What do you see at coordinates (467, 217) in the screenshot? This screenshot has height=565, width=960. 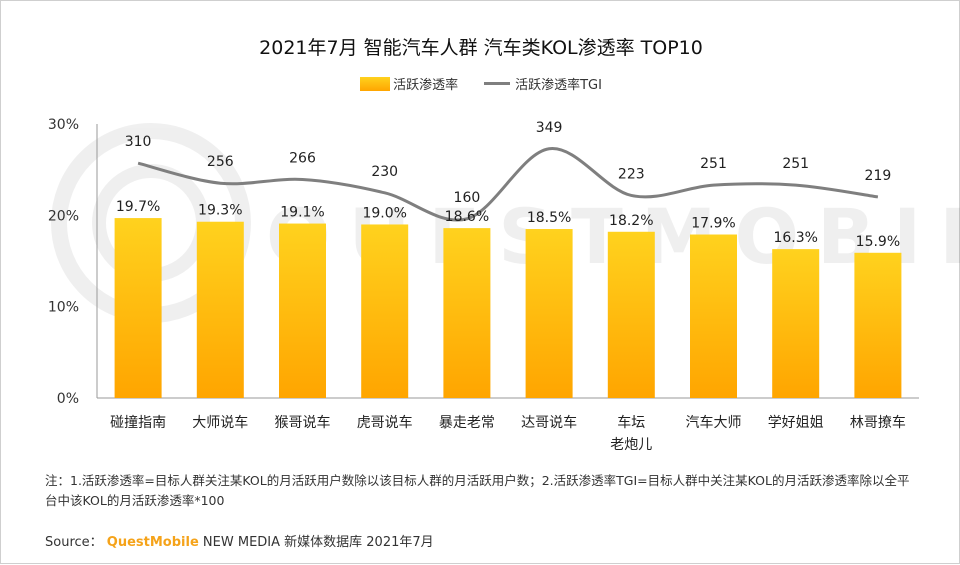 I see `bar-value-label: 18.6%` at bounding box center [467, 217].